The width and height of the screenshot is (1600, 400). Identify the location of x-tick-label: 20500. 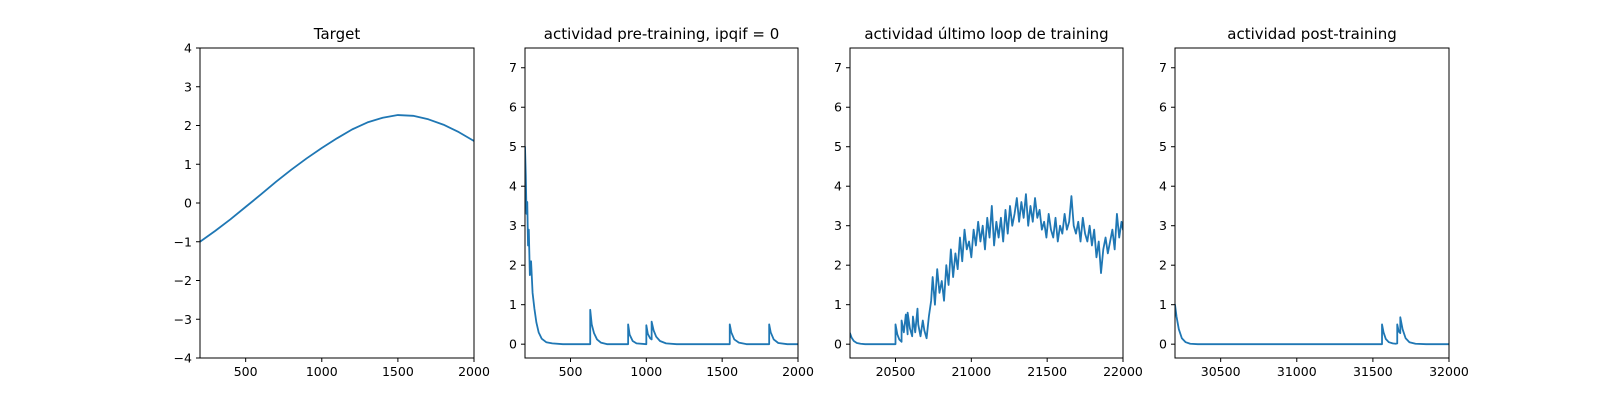
(896, 371).